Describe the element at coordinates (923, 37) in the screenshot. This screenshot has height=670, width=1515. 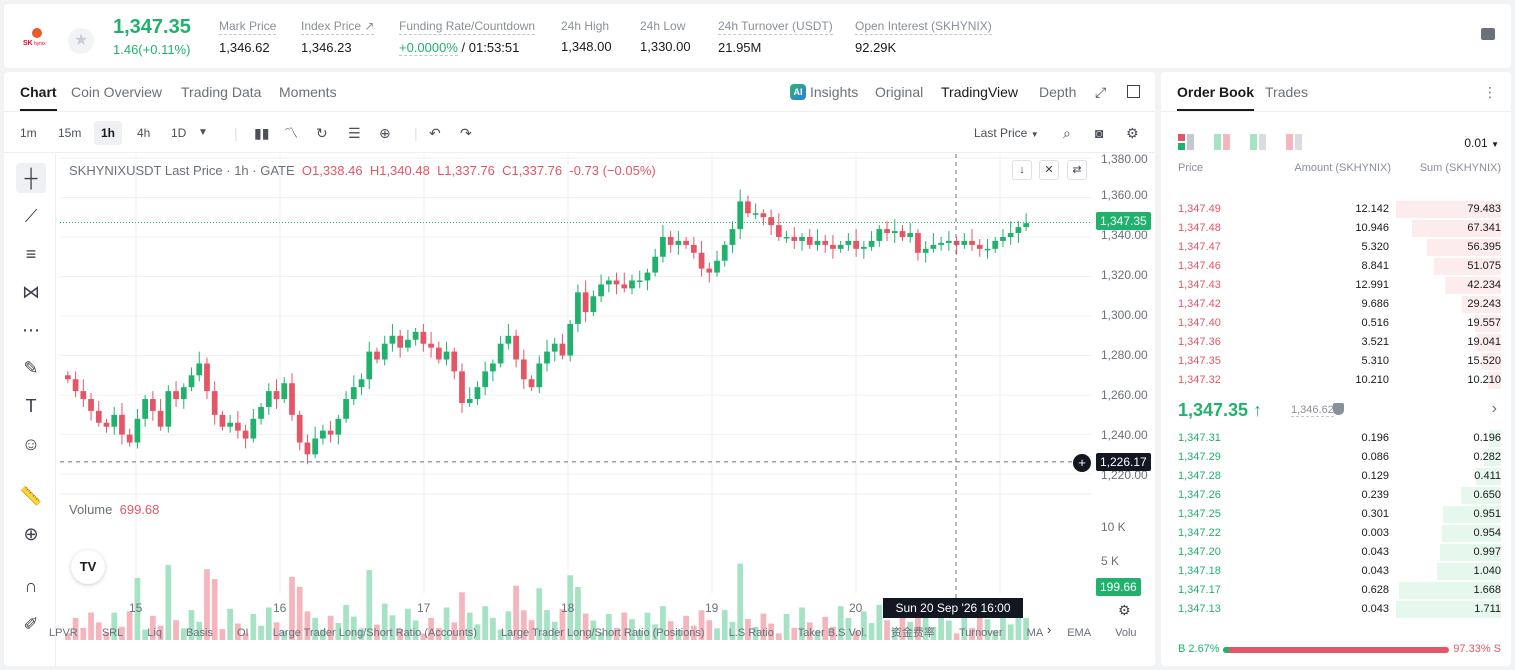
I see `stat-open-interest: Open Interest (SKHYNIX) 92.29K` at that location.